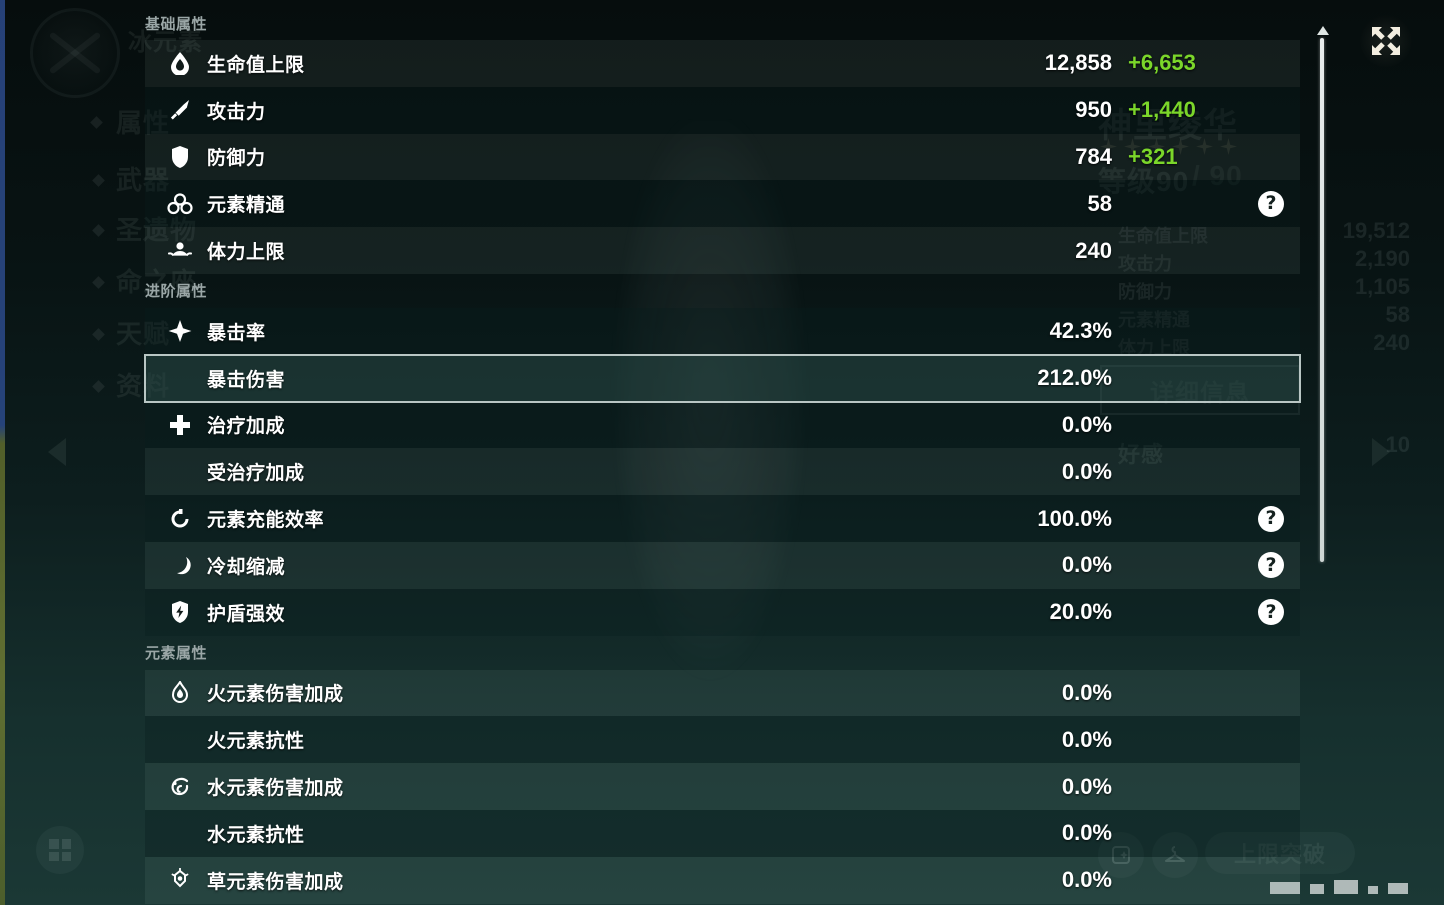 Image resolution: width=1444 pixels, height=905 pixels. I want to click on panel-scrollbar, so click(1323, 463).